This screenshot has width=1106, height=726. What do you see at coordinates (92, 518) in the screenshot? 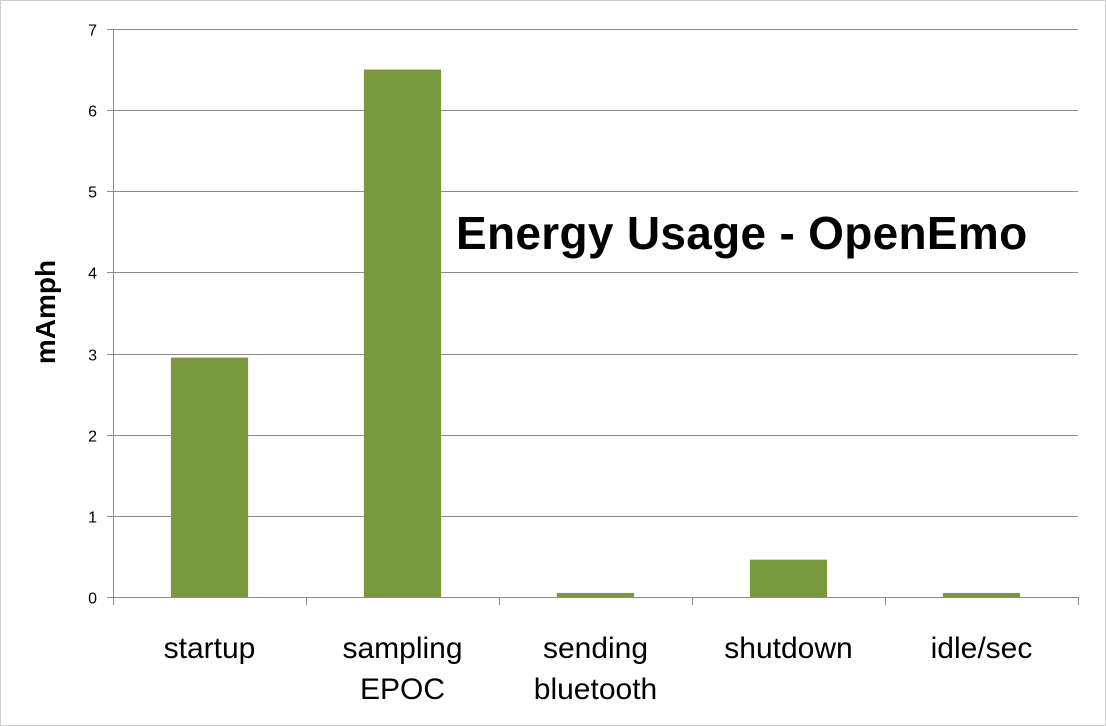
I see `y-tick-label: 1` at bounding box center [92, 518].